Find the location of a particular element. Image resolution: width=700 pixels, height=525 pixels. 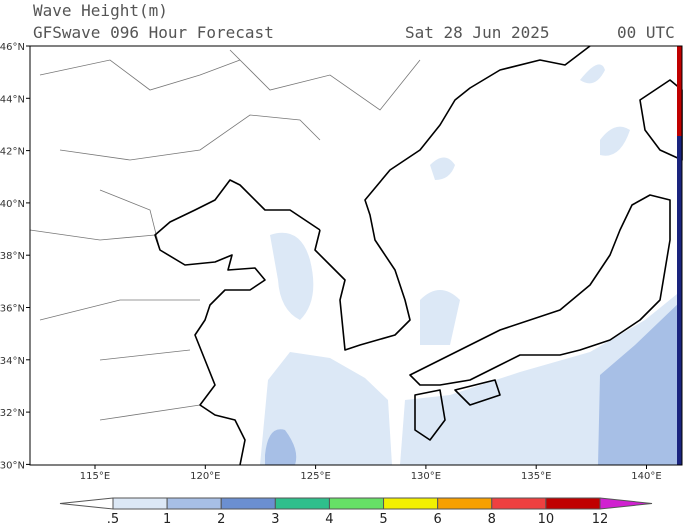

colorbar-label: 4 is located at coordinates (329, 518).